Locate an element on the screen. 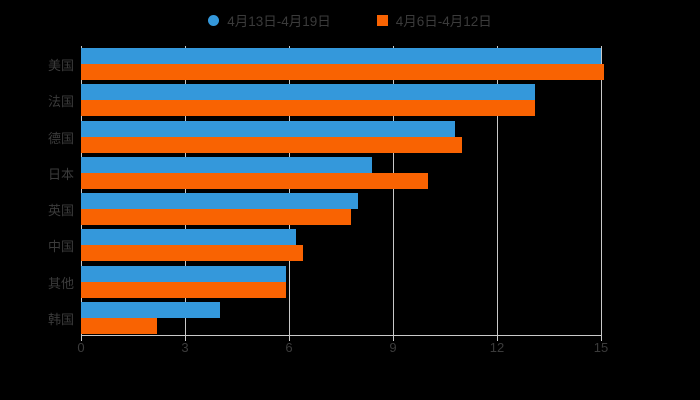 This screenshot has width=700, height=400. x-axis-label-12: 12 is located at coordinates (497, 347).